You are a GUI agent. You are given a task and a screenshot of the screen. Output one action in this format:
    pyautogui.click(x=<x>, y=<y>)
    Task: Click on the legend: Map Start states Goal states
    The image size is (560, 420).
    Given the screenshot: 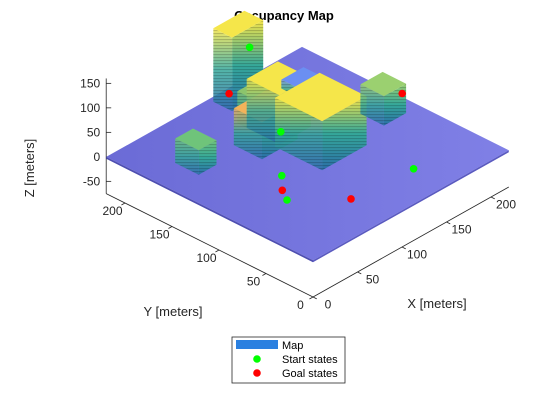 What is the action you would take?
    pyautogui.click(x=288, y=360)
    